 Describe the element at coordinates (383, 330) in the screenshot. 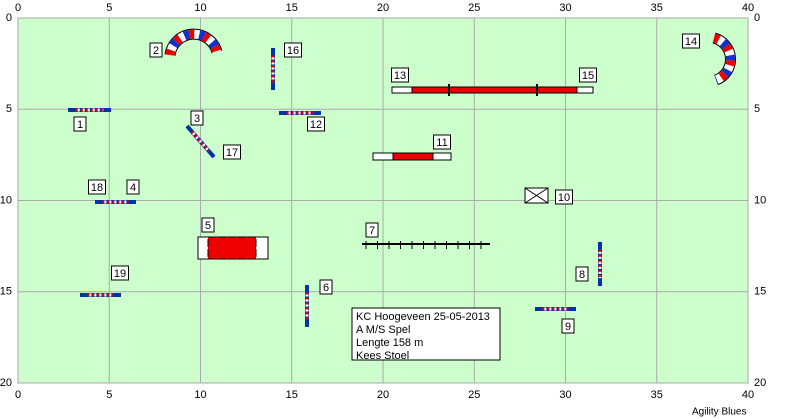

I see `info-line: A M/S Spel` at that location.